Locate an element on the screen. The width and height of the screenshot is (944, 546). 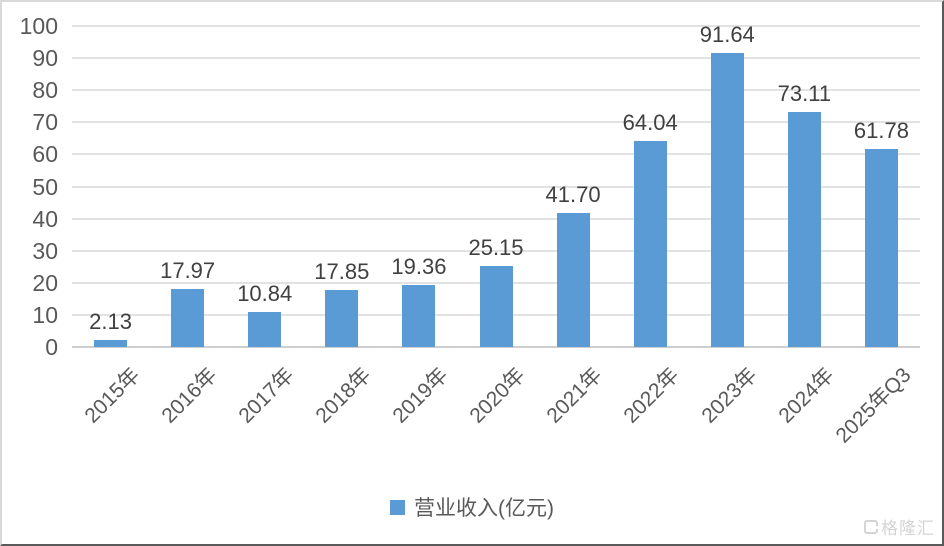
bar-value-label: 91.64 is located at coordinates (727, 34).